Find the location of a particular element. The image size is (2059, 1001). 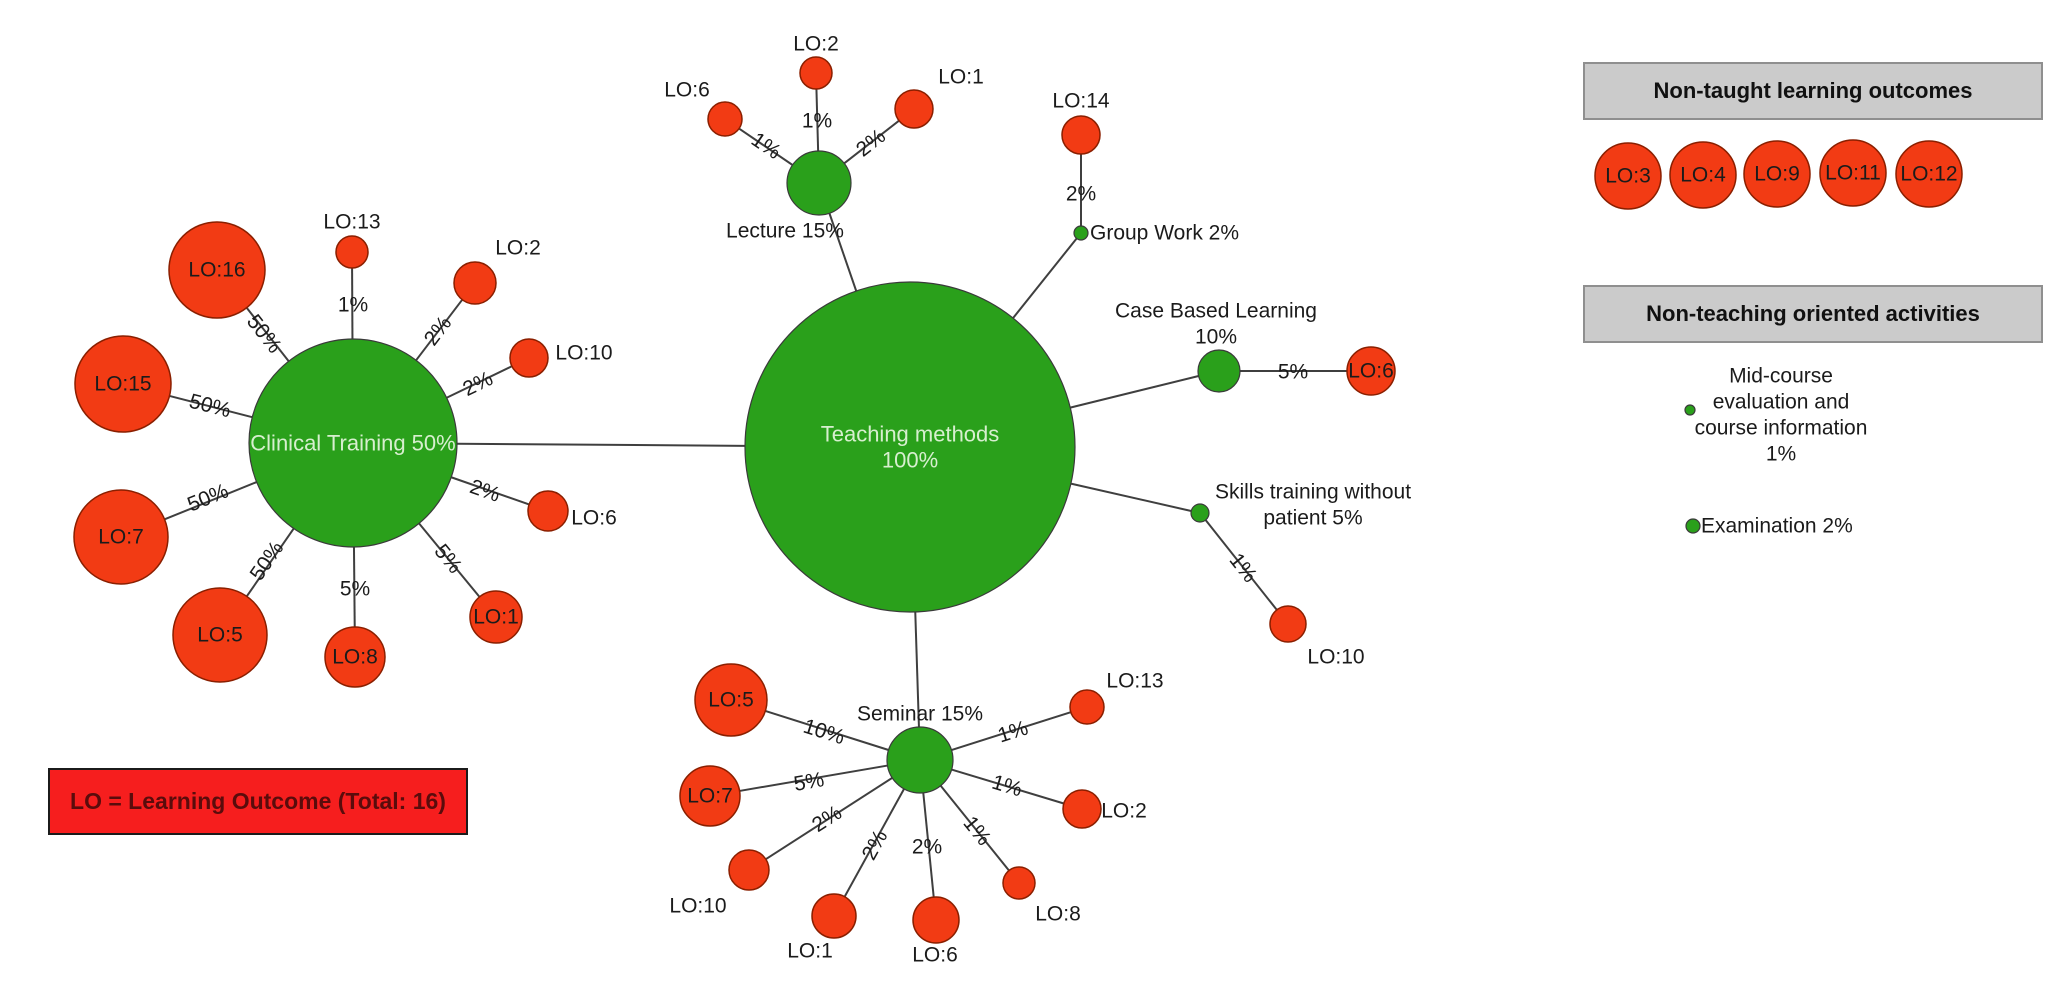

node-lo4-p is located at coordinates (1703, 175).